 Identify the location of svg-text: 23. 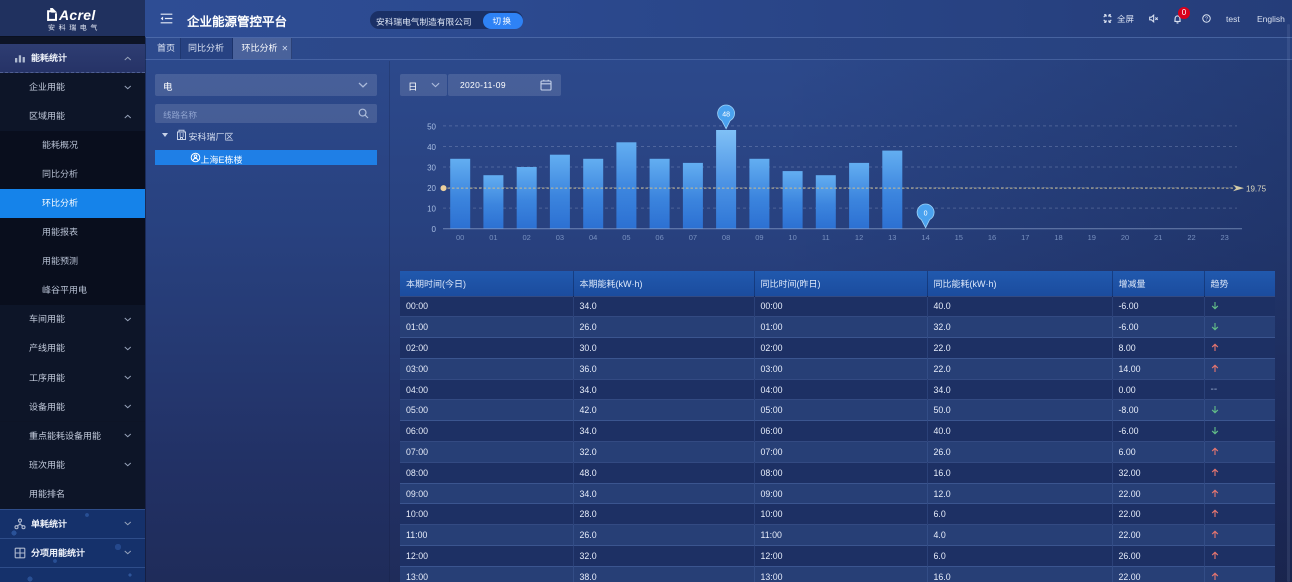
(1225, 237).